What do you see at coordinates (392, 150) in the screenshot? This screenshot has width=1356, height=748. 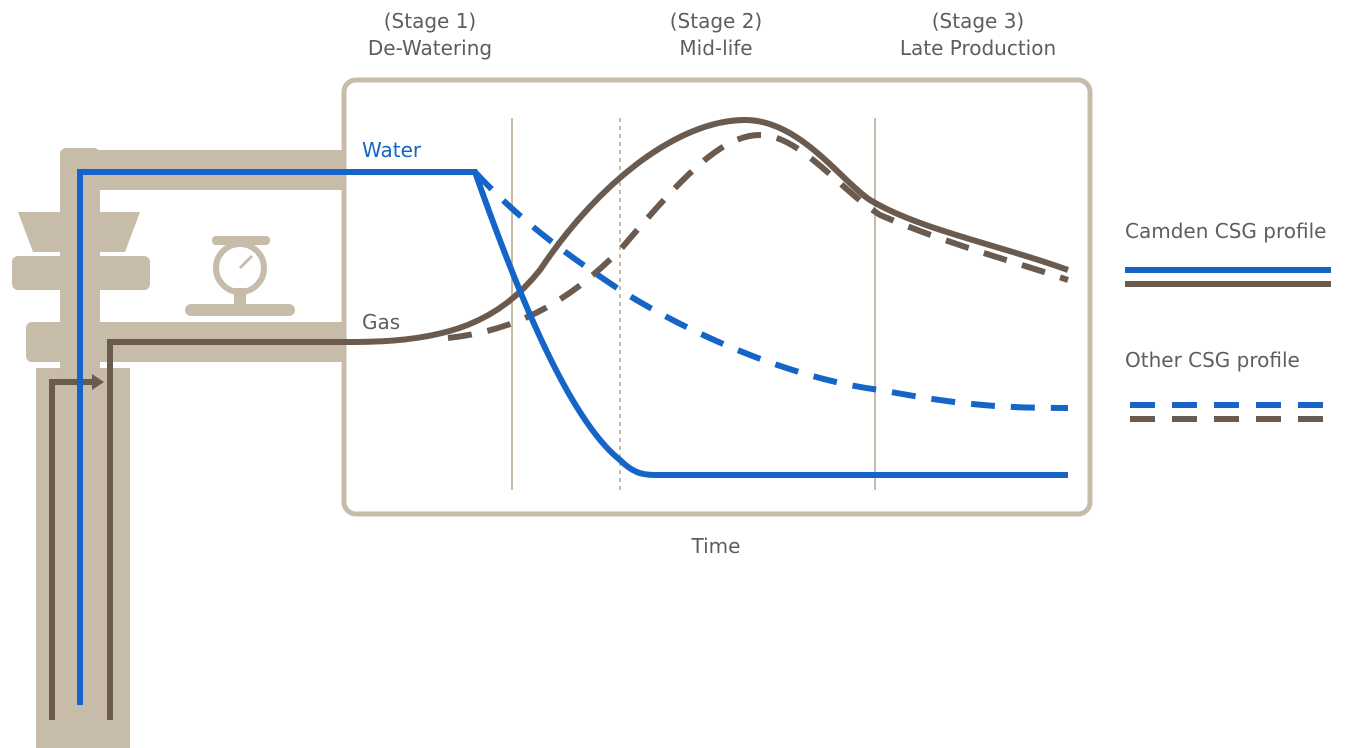 I see `water-label: Water` at bounding box center [392, 150].